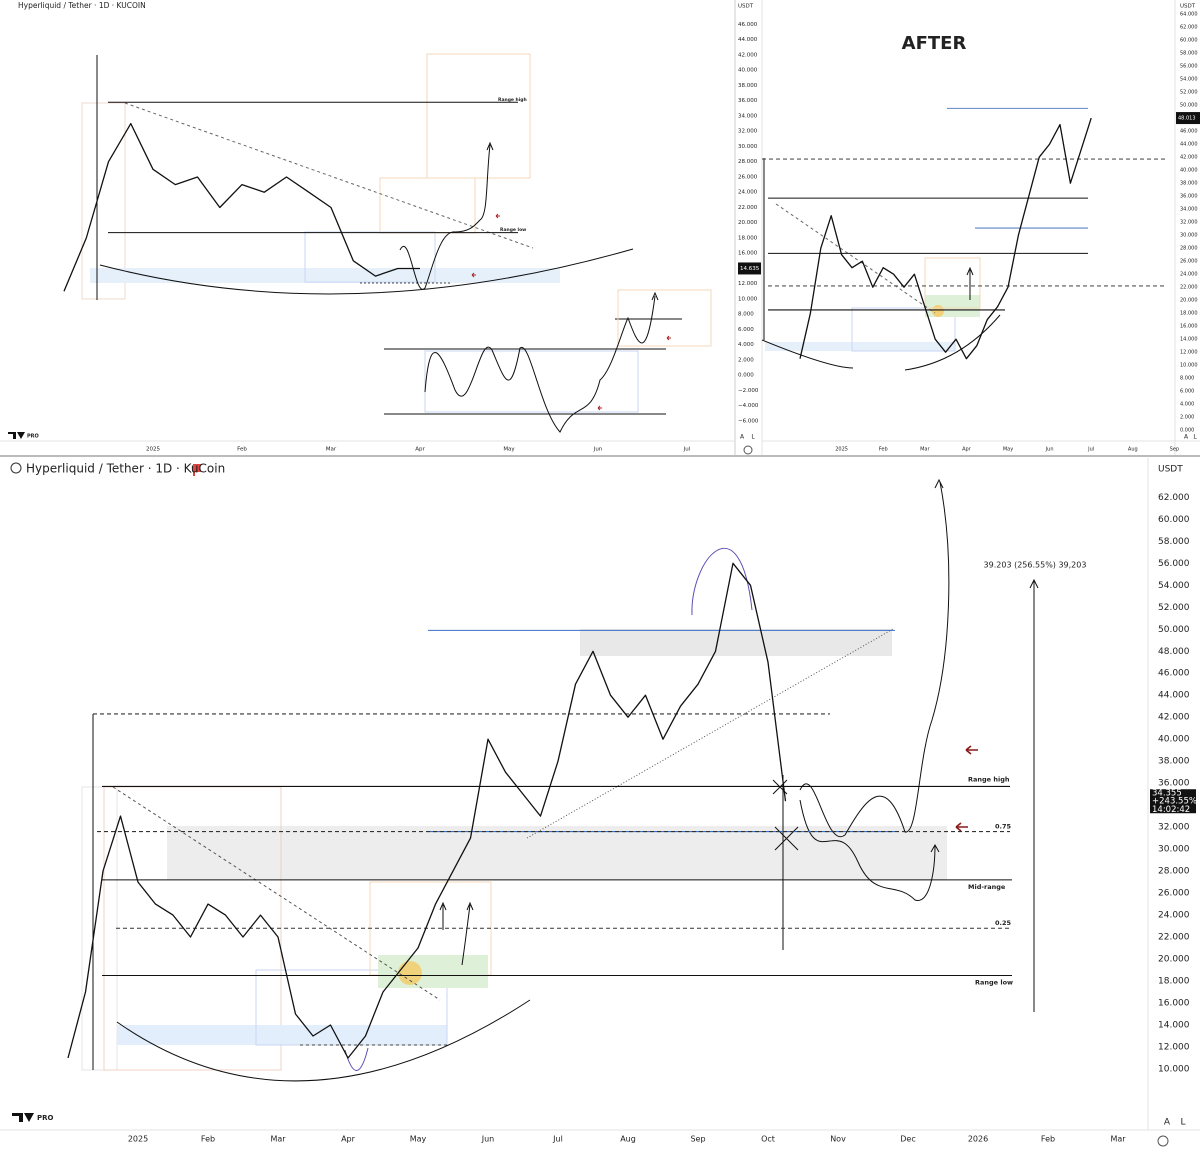  Describe the element at coordinates (939, 483) in the screenshot. I see `arrow-head` at that location.